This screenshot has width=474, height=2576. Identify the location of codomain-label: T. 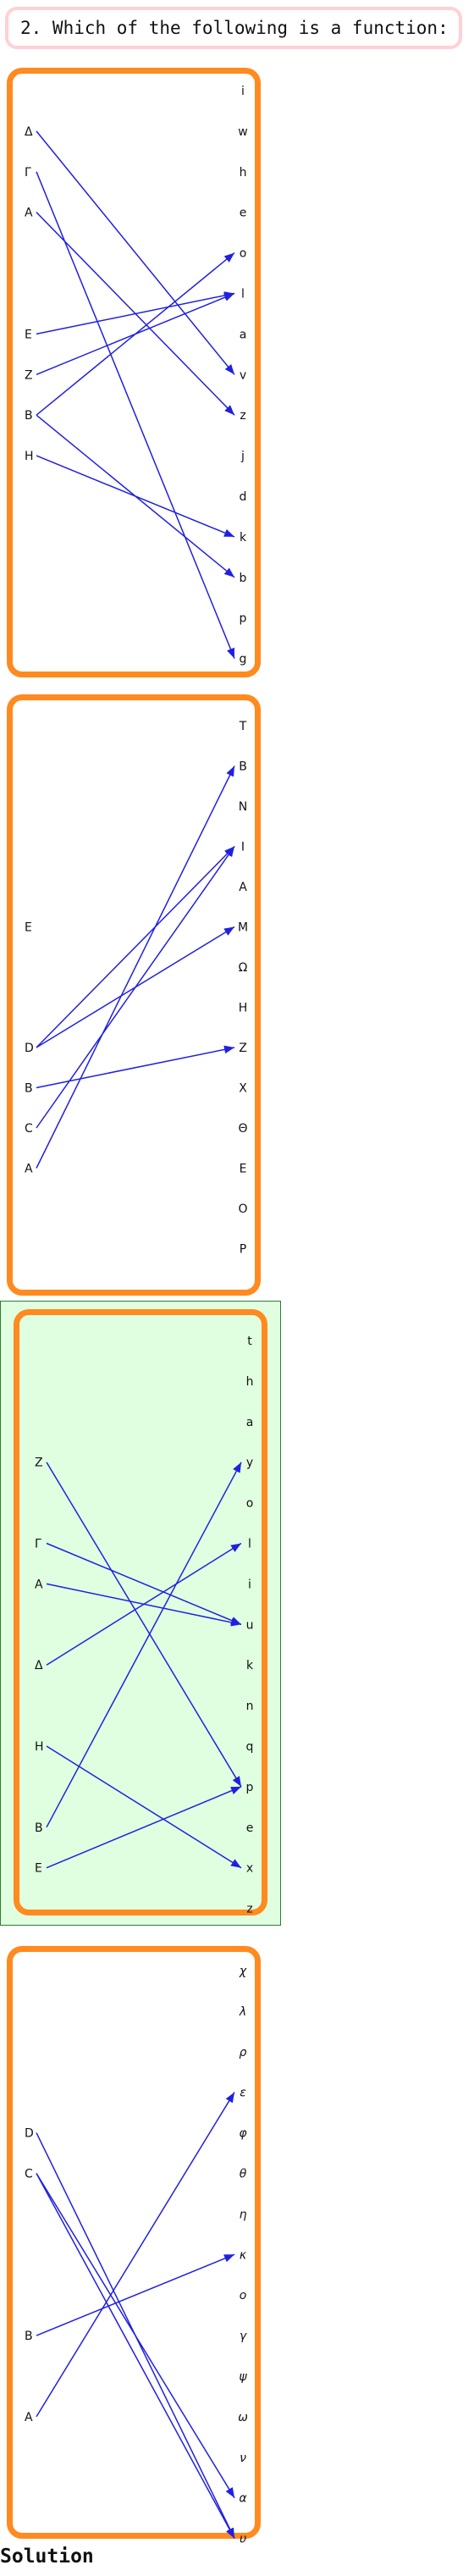
(243, 726).